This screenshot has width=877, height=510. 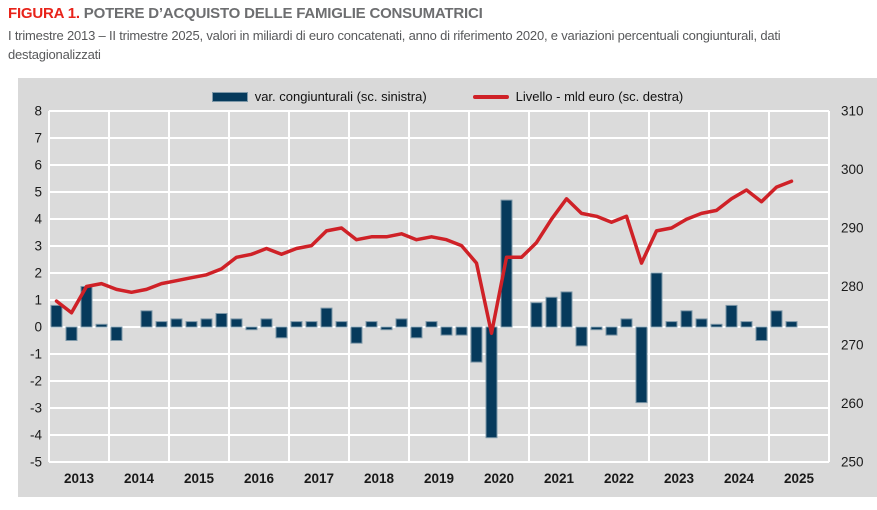 What do you see at coordinates (626, 323) in the screenshot?
I see `bar-2022Q3` at bounding box center [626, 323].